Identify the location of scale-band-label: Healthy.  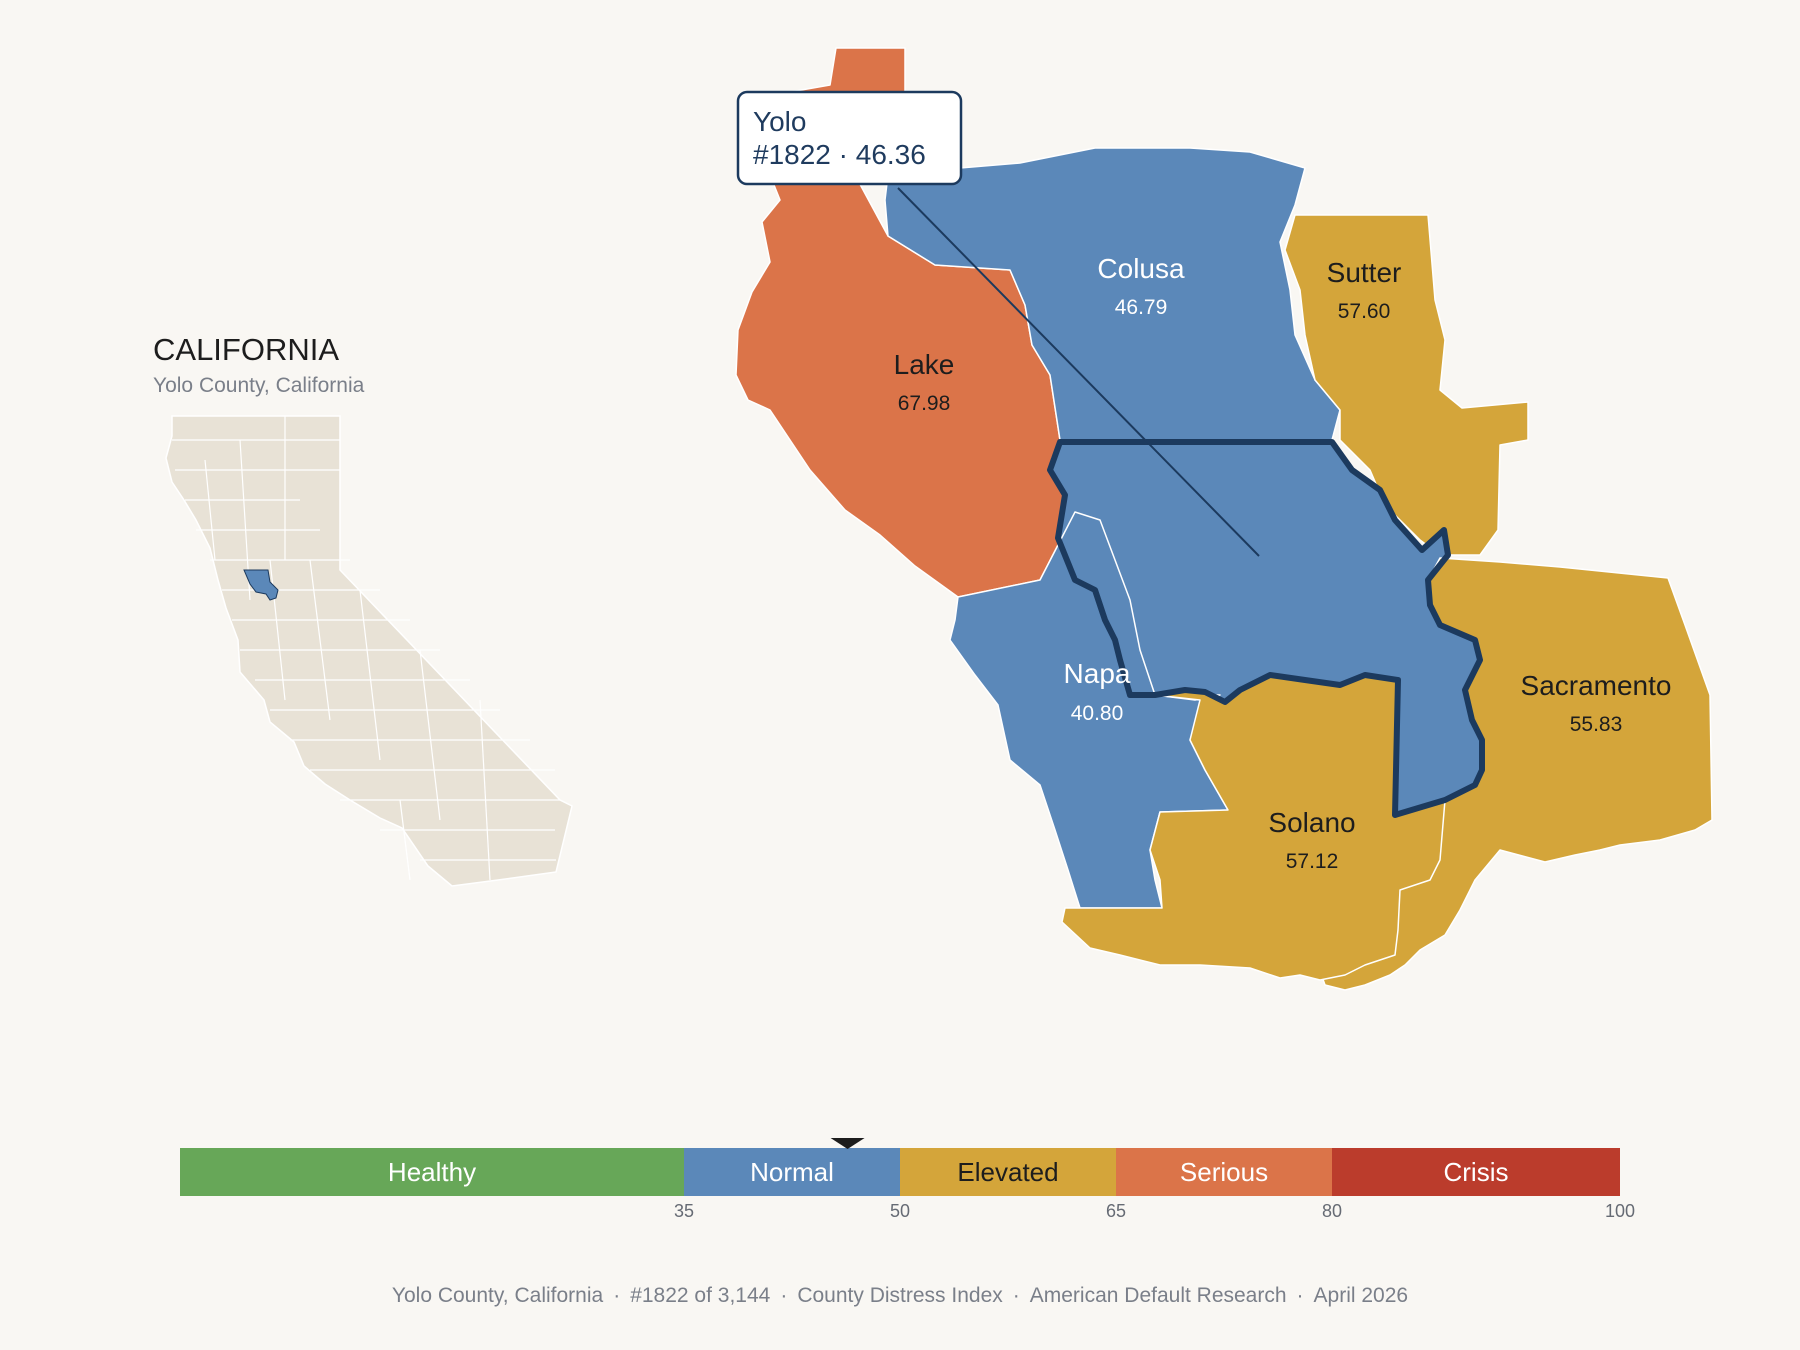
(432, 1172).